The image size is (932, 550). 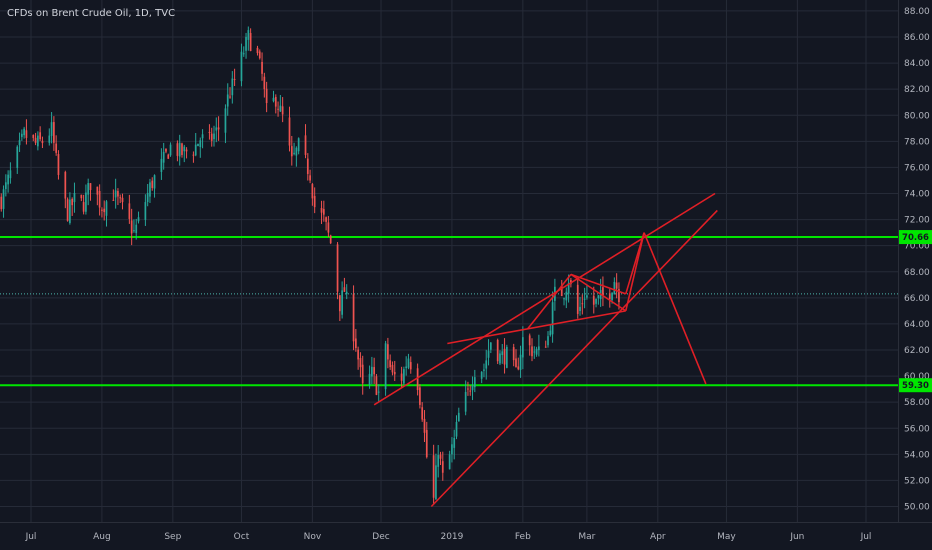 What do you see at coordinates (917, 64) in the screenshot?
I see `price-tick-label: 84.00` at bounding box center [917, 64].